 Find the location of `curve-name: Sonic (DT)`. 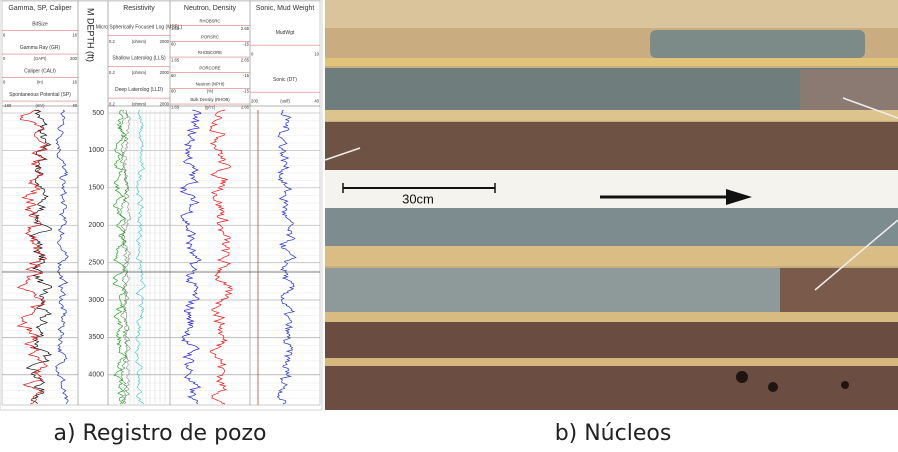

curve-name: Sonic (DT) is located at coordinates (285, 80).